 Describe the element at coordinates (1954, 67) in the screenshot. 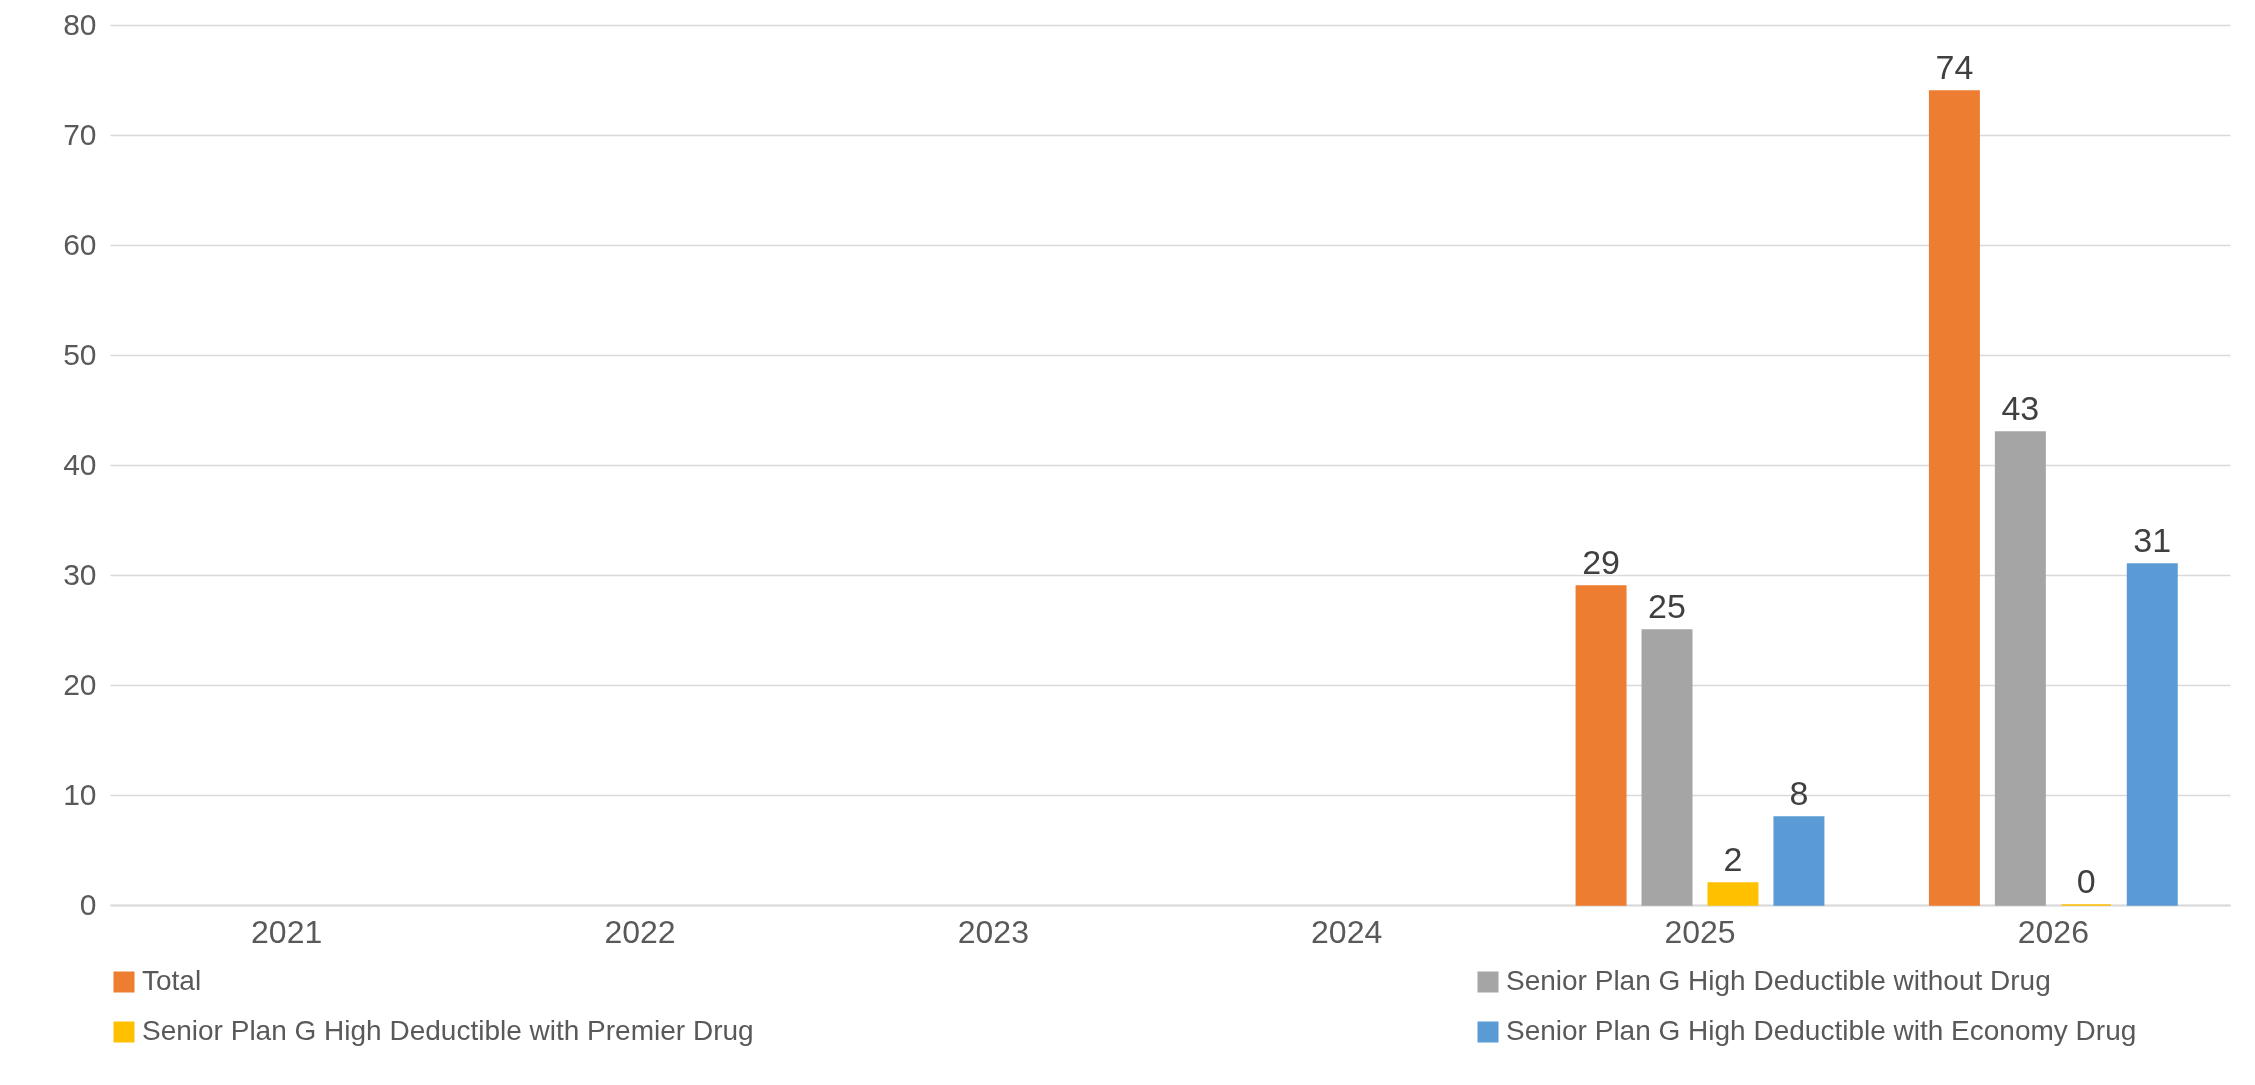

I see `data-label: 74` at that location.